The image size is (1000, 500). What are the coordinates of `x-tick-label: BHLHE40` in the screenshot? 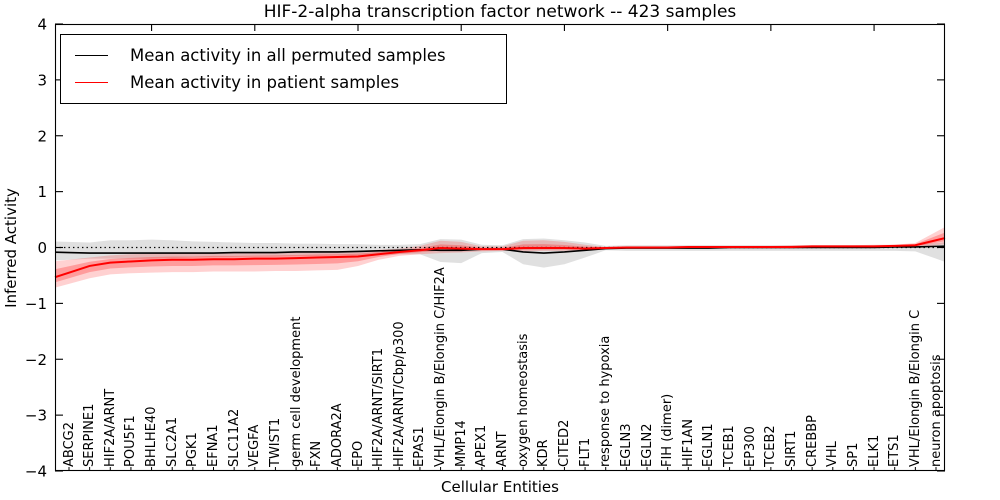 It's located at (152, 436).